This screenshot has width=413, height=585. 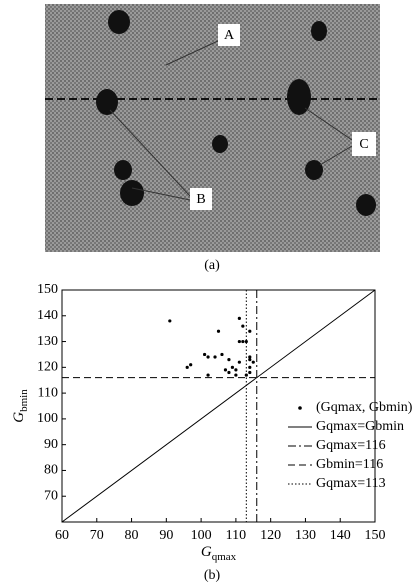 I want to click on x-tick-label: 110, so click(x=236, y=535).